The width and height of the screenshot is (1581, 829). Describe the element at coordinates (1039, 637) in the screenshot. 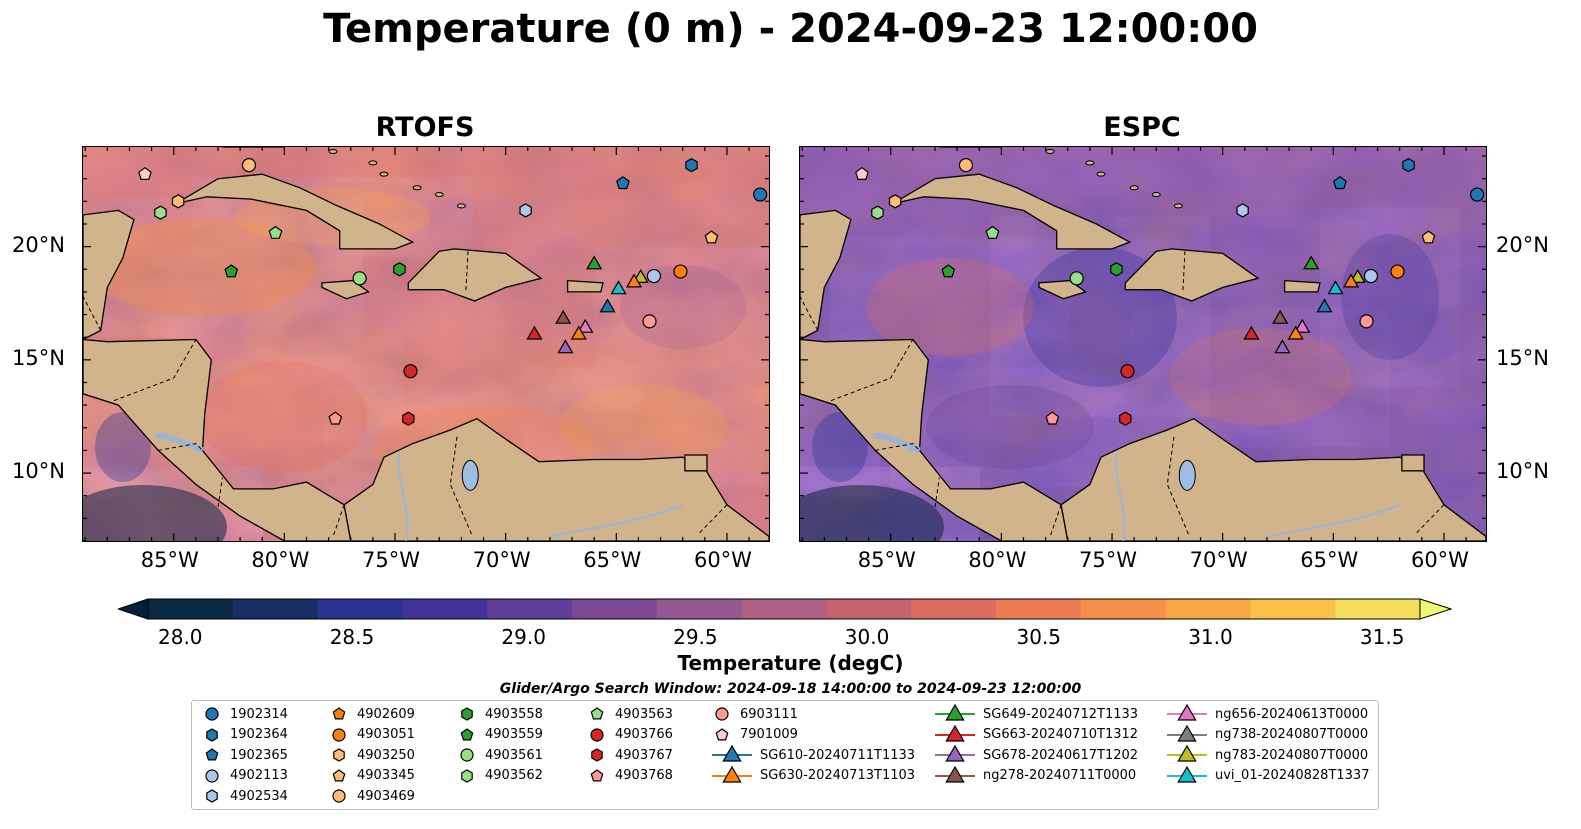

I see `colorbar-tick-label: 30.5` at that location.